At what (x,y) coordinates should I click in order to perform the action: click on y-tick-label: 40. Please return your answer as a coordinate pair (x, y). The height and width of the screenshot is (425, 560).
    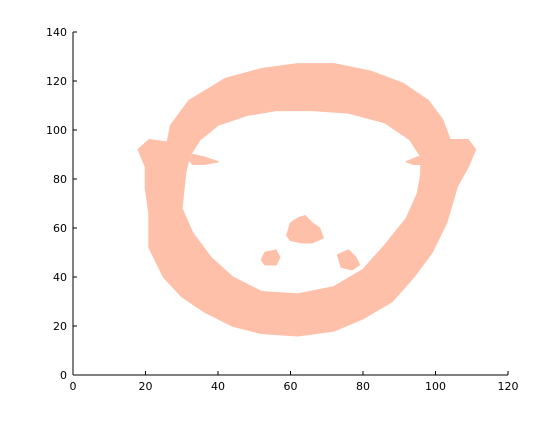
    Looking at the image, I should click on (60, 277).